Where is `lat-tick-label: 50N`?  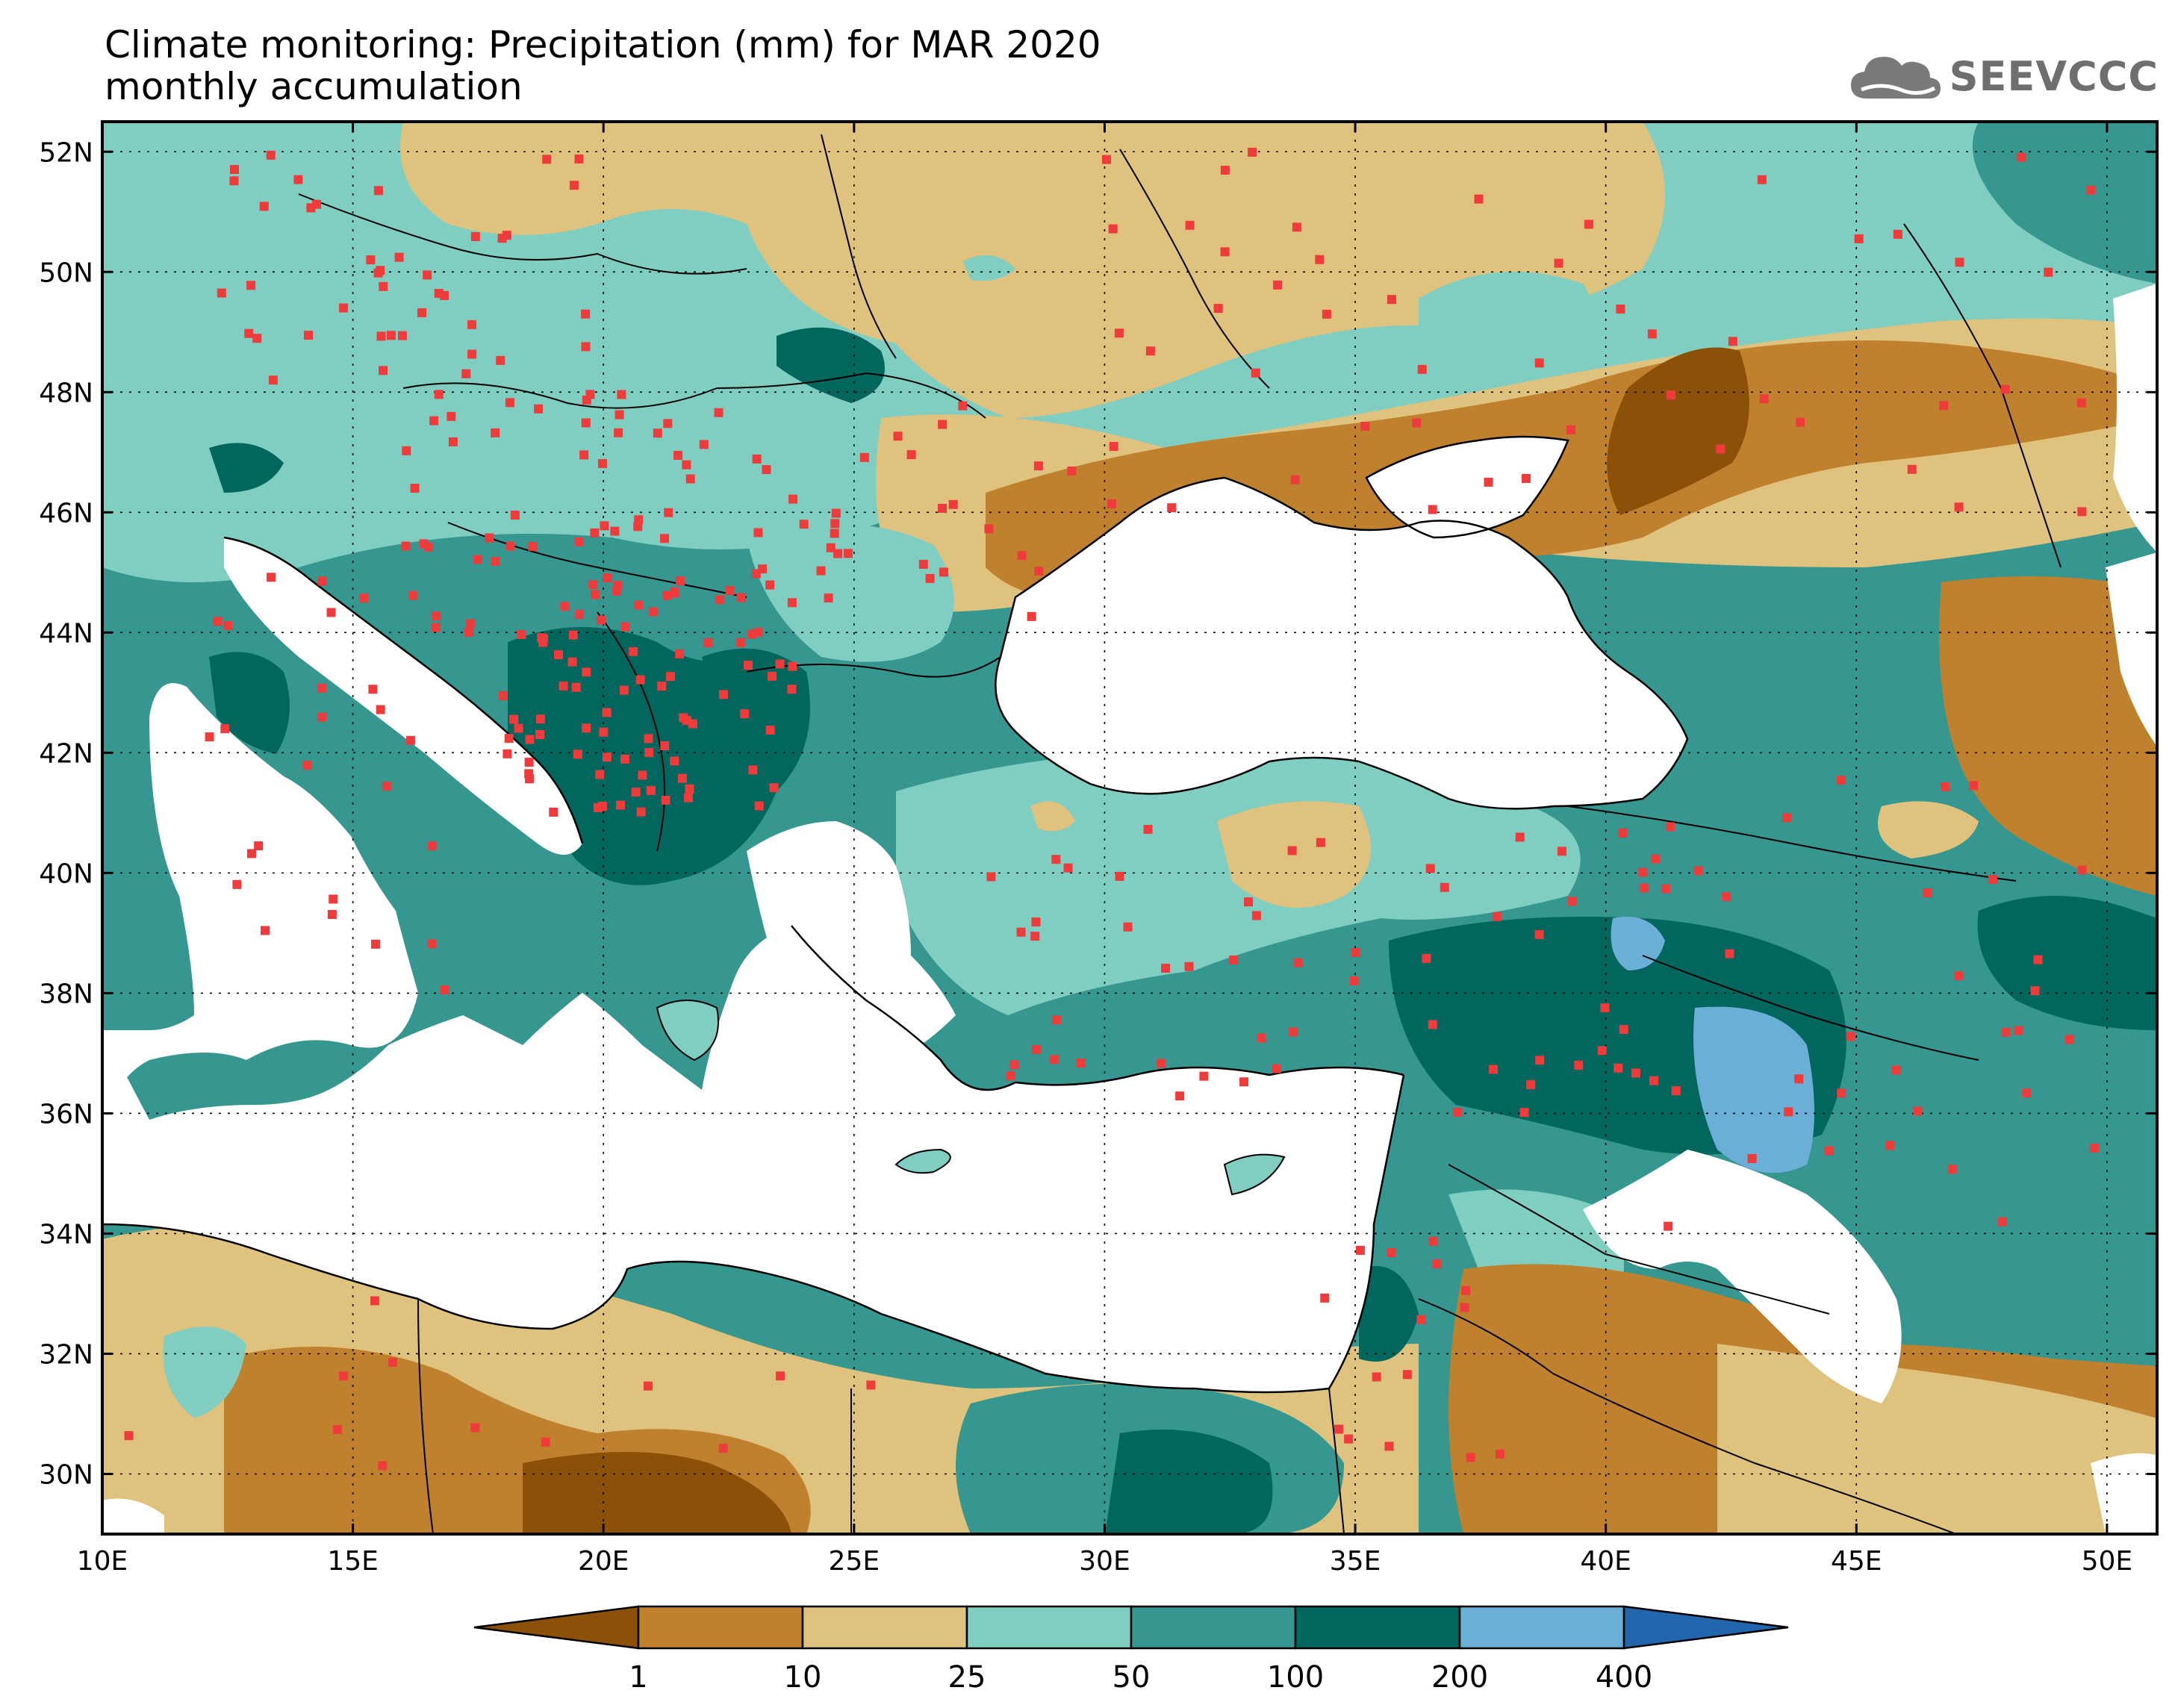 lat-tick-label: 50N is located at coordinates (66, 273).